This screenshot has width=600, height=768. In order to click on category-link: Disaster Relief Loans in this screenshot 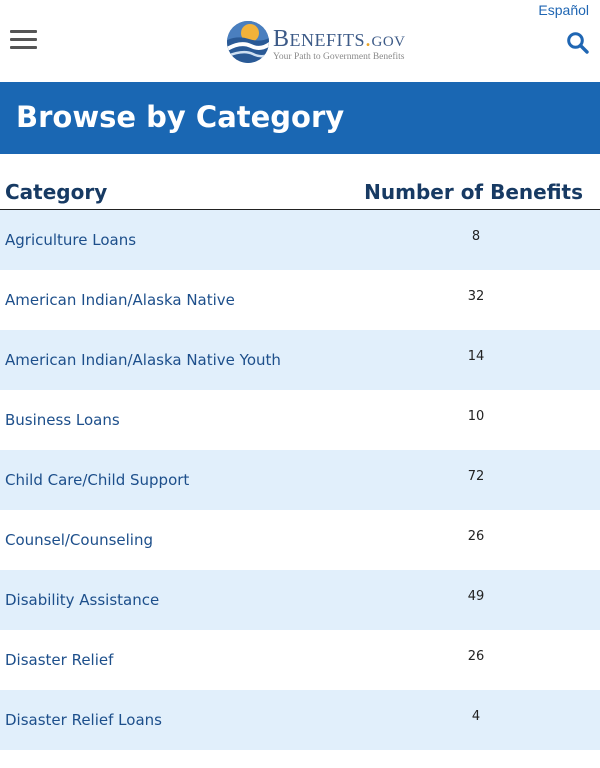, I will do `click(83, 720)`.